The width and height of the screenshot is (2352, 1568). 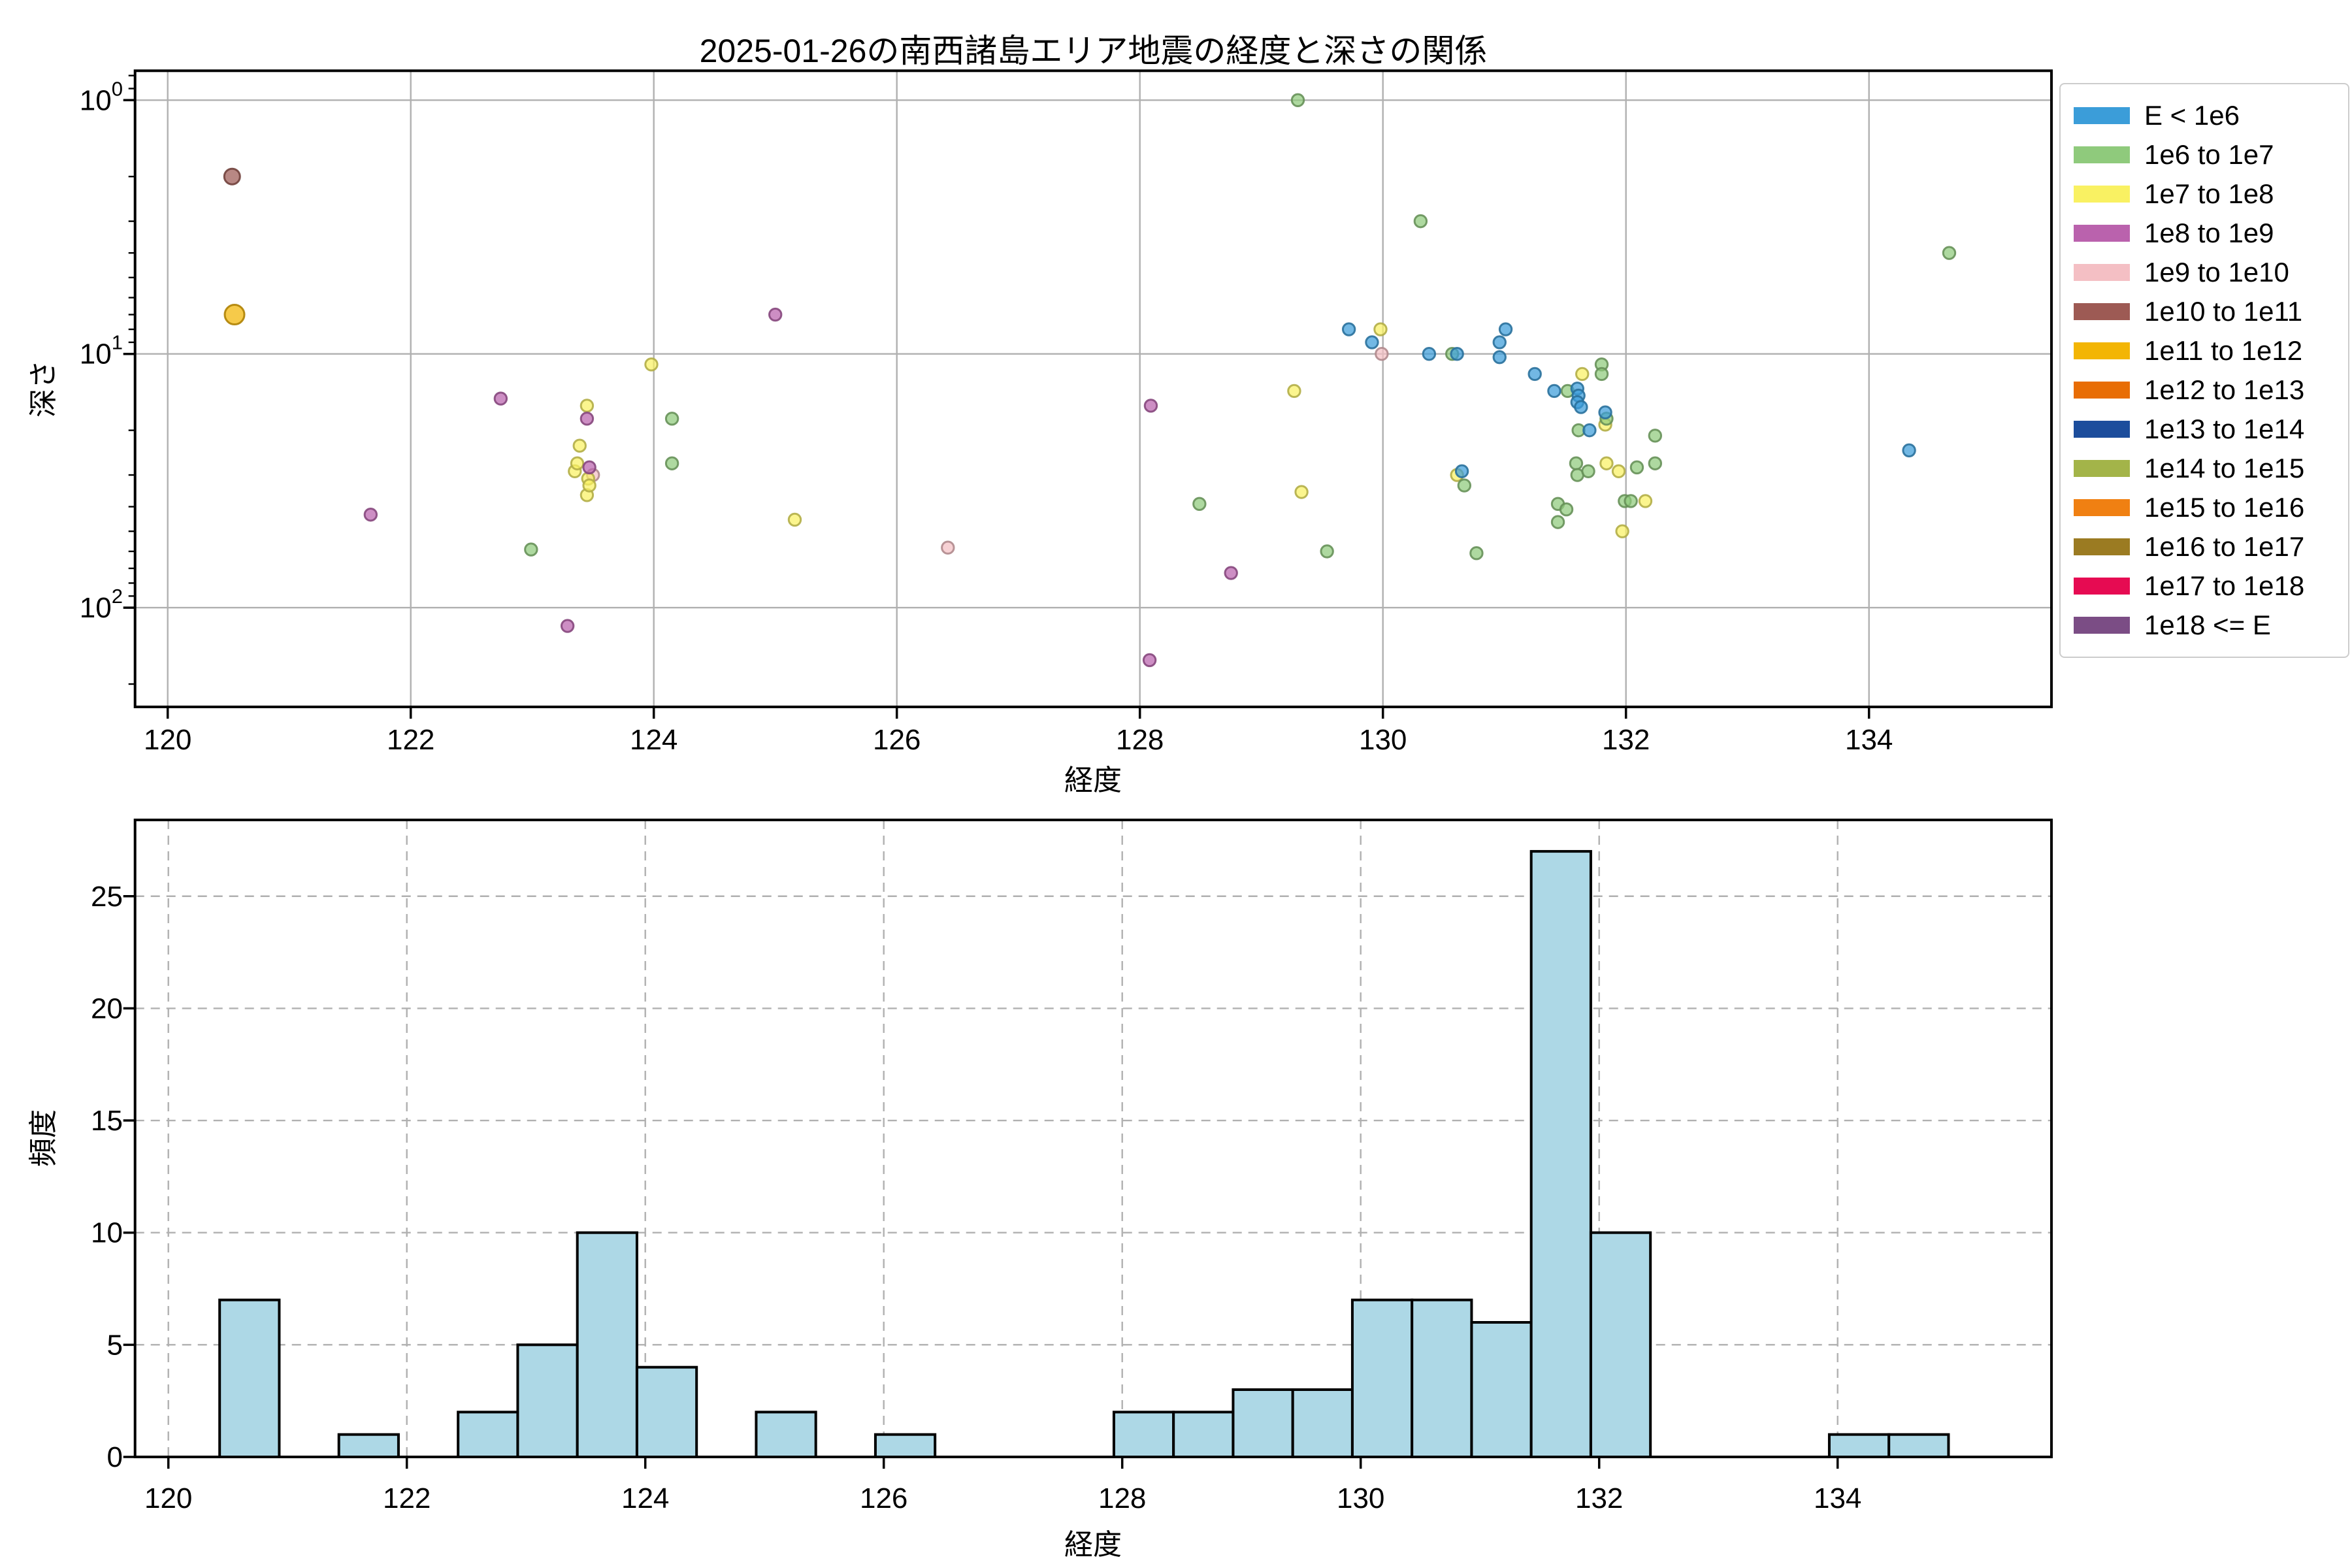 What do you see at coordinates (2216, 272) in the screenshot?
I see `legend-label: 1e9 to 1e10` at bounding box center [2216, 272].